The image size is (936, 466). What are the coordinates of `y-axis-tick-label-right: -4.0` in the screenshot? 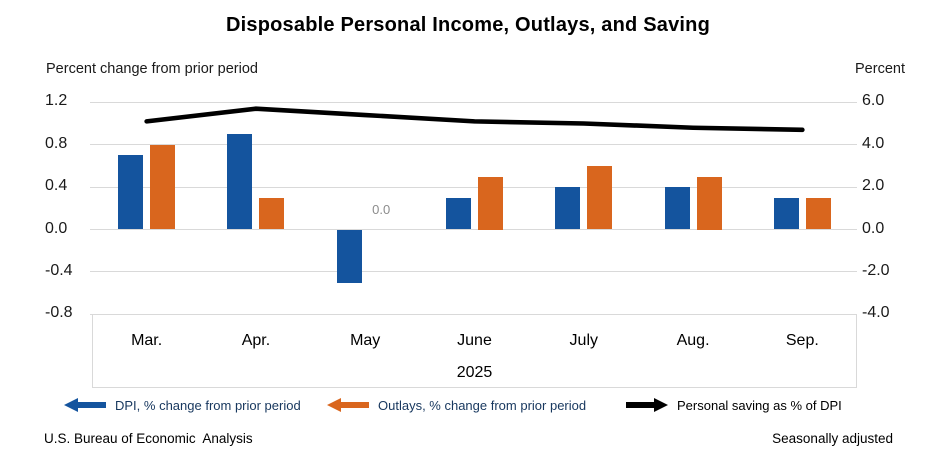 It's located at (876, 313).